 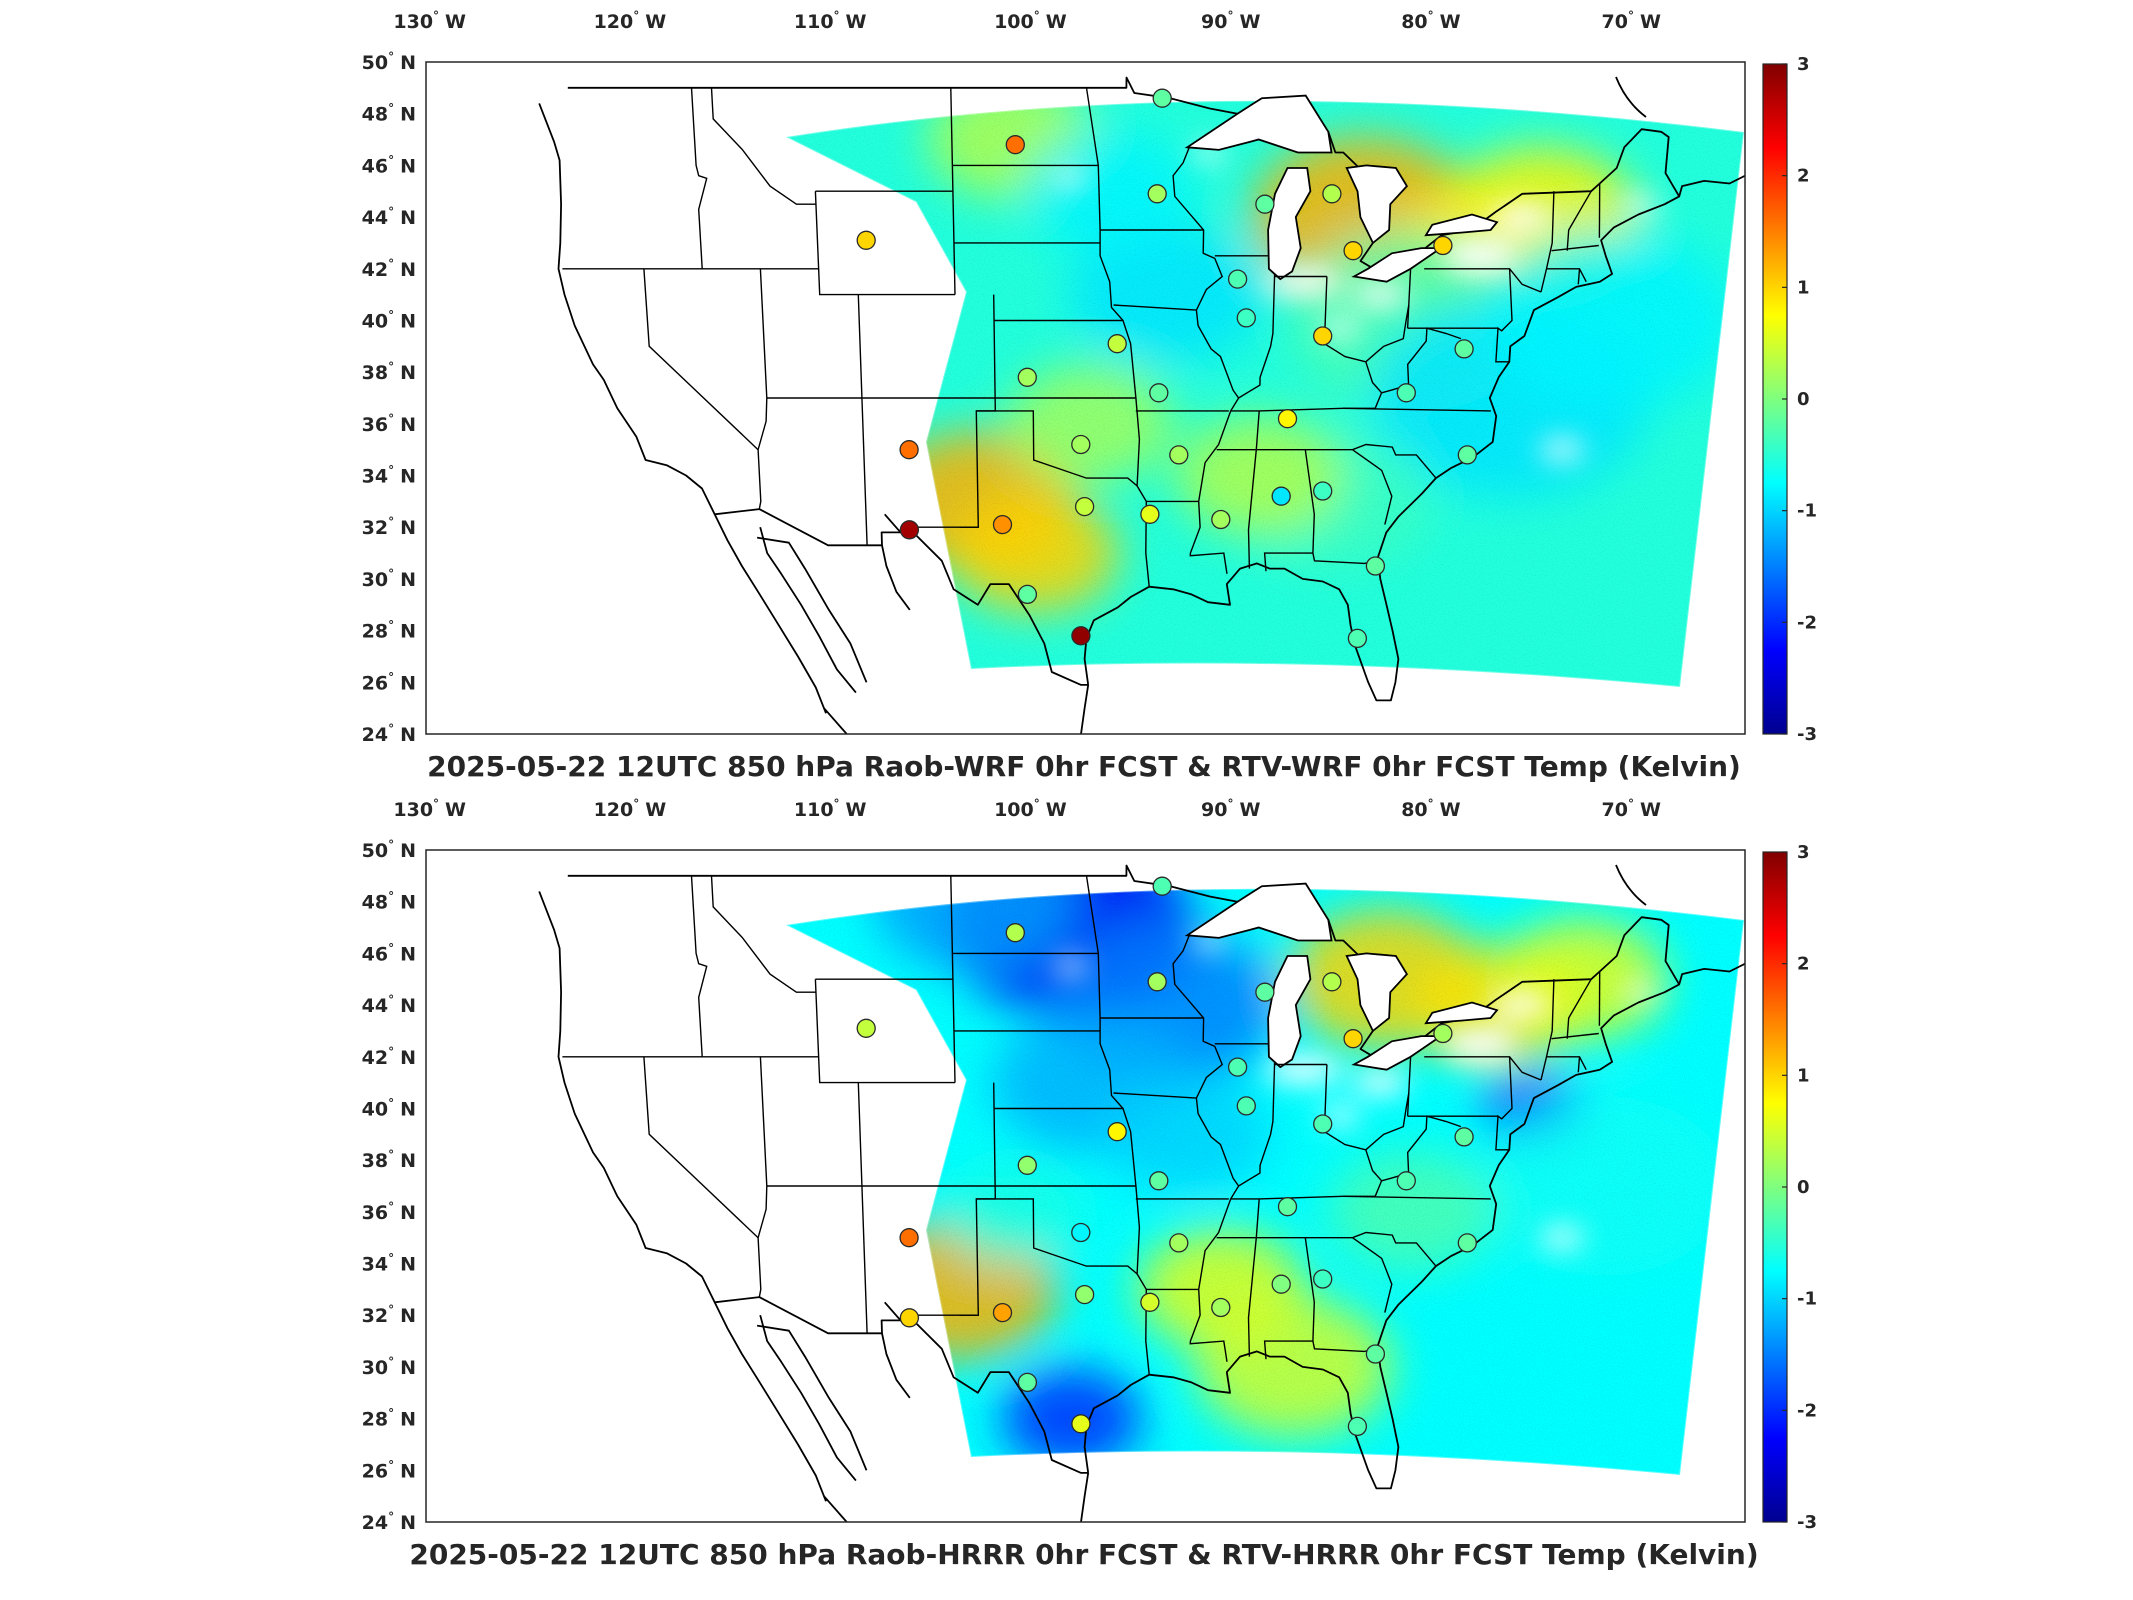 What do you see at coordinates (389, 1005) in the screenshot?
I see `lat-tick-label: 44° N` at bounding box center [389, 1005].